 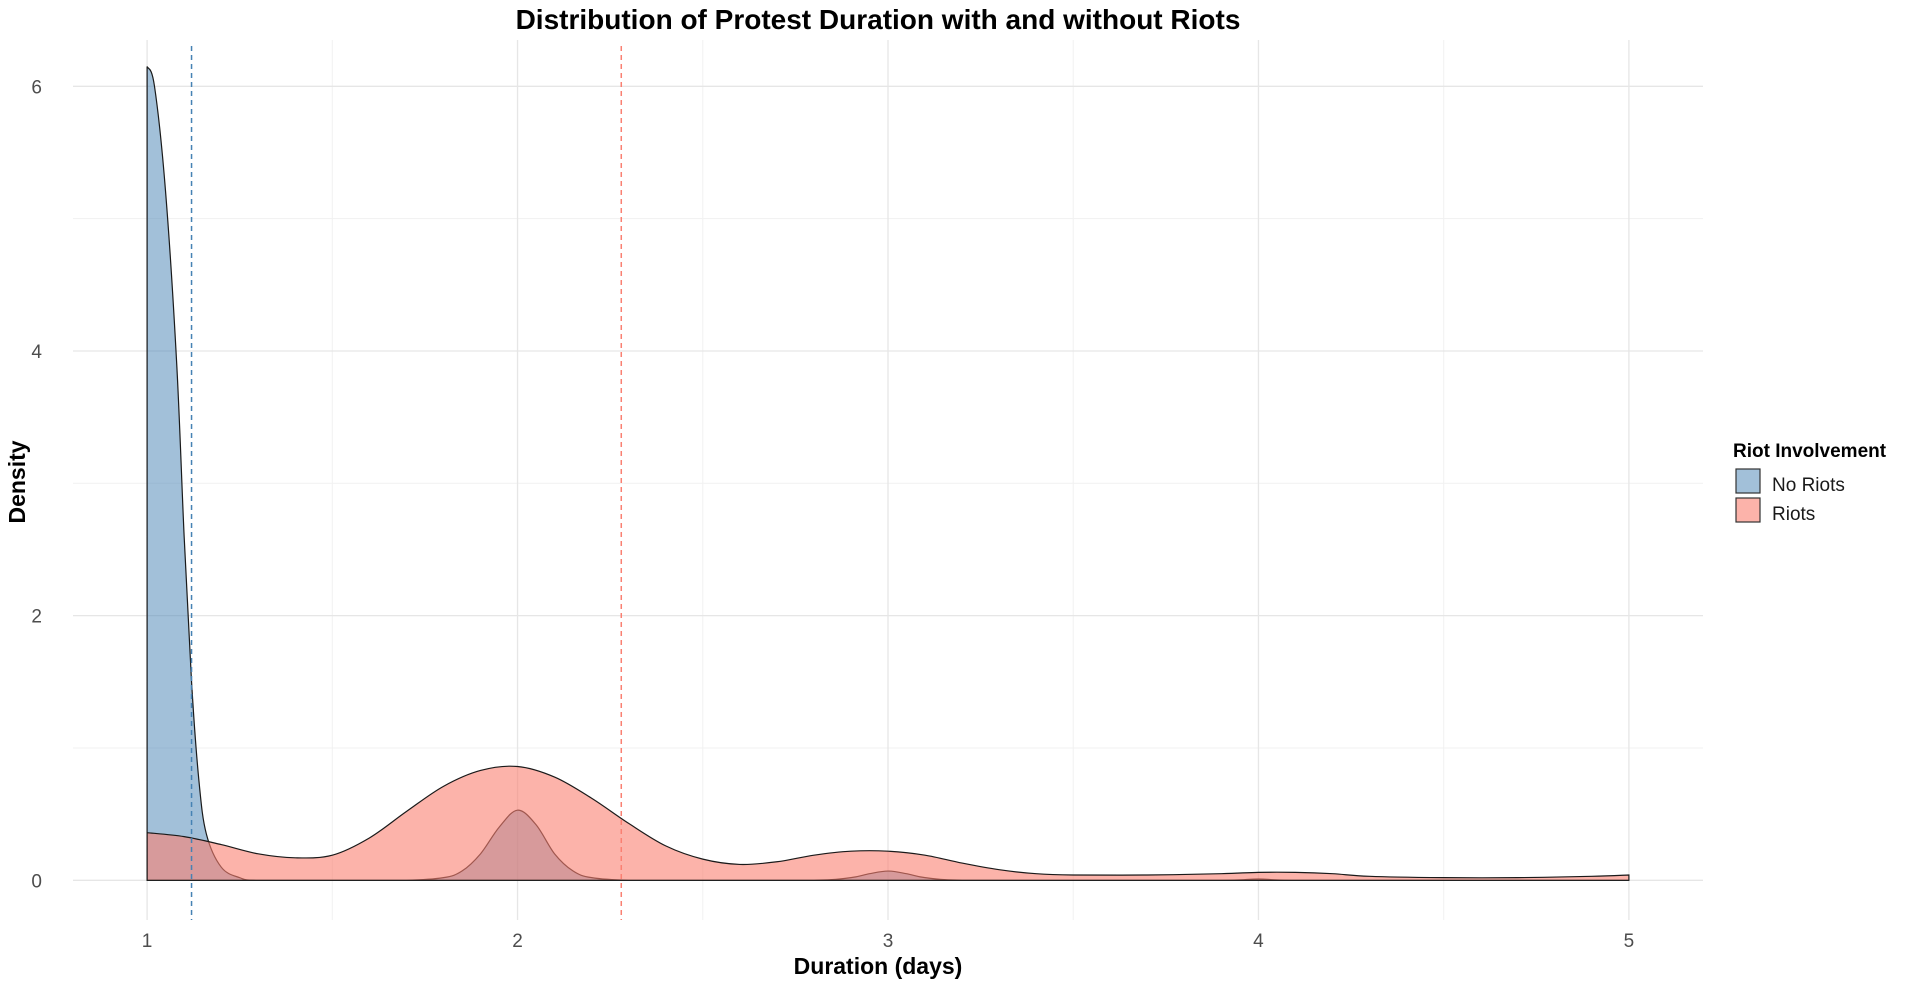 I want to click on density-outline-riots, so click(x=888, y=823).